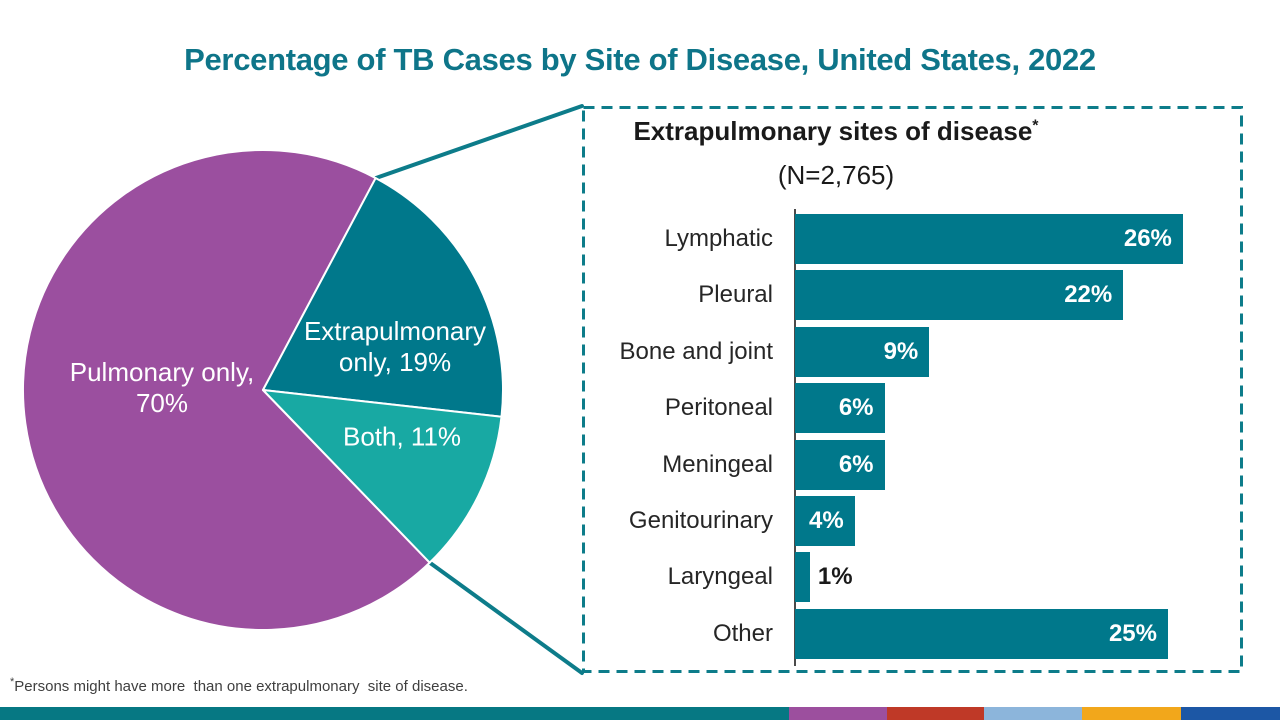 This screenshot has height=720, width=1280. Describe the element at coordinates (395, 346) in the screenshot. I see `pie-label-extrapulmonary-only: Extrapulmonary only, 19%` at that location.